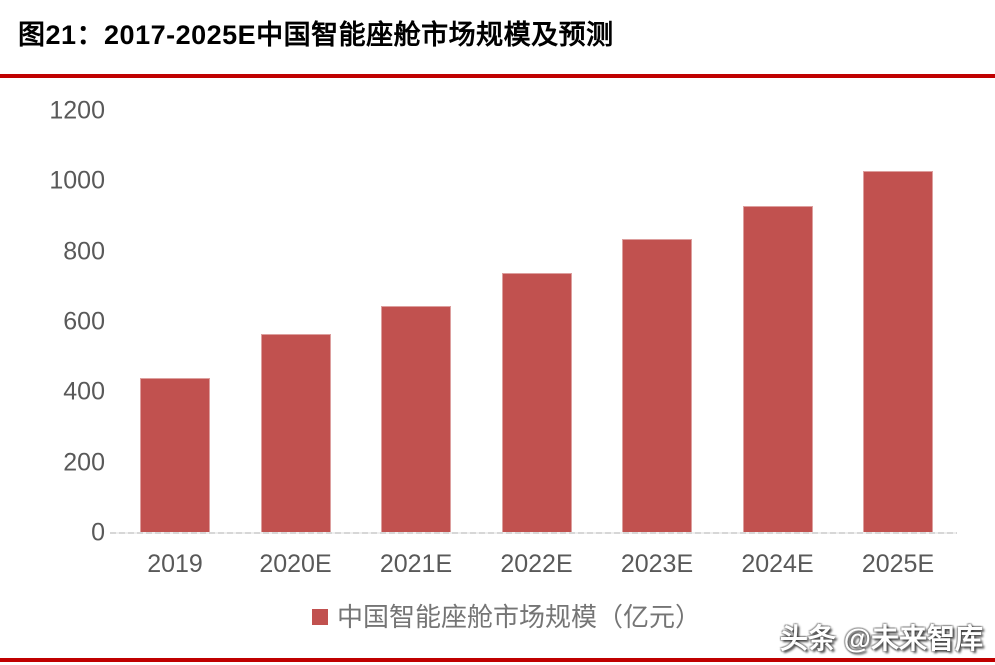 This screenshot has width=995, height=665. What do you see at coordinates (777, 564) in the screenshot?
I see `x-tick-label-2024E: 2024E` at bounding box center [777, 564].